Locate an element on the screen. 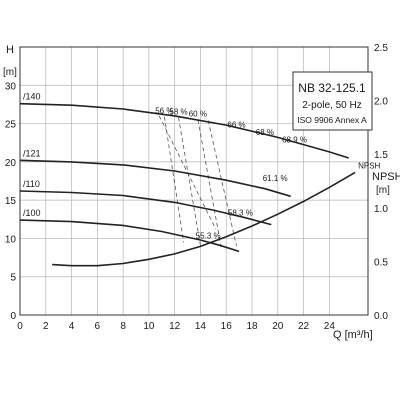 The width and height of the screenshot is (400, 400). efficiency-label: 66 % is located at coordinates (236, 124).